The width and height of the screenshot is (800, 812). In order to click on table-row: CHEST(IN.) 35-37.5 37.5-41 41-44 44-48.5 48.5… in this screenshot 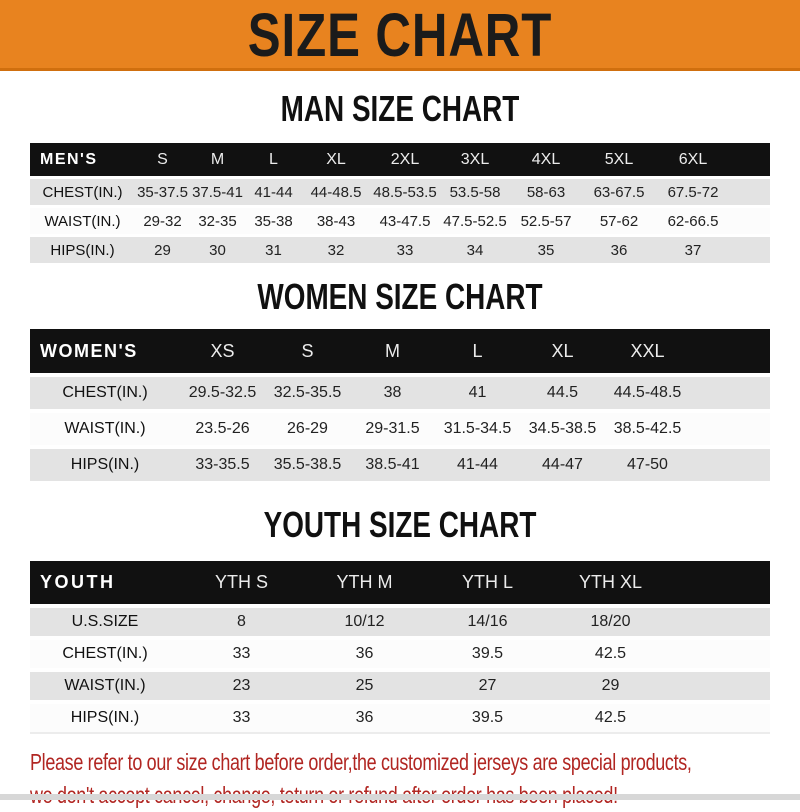, I will do `click(400, 192)`.